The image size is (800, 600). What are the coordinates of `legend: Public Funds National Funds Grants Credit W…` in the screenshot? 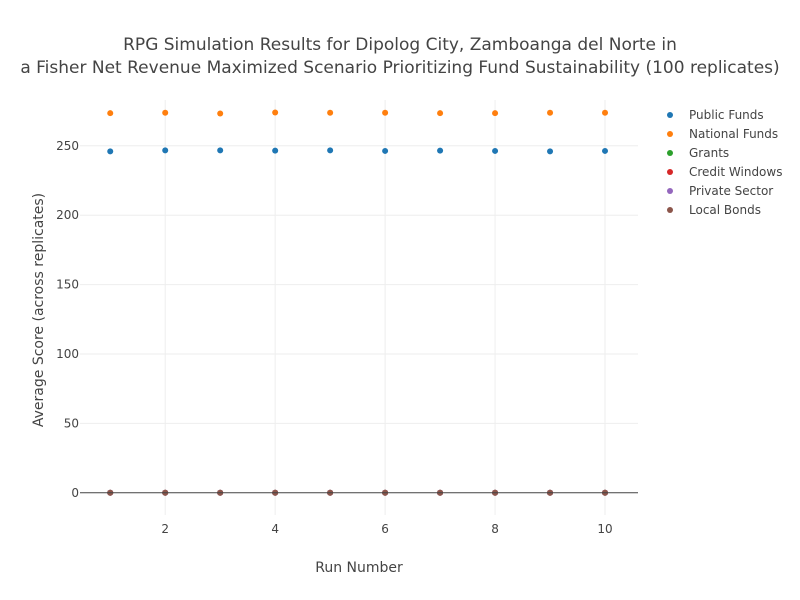 It's located at (724, 162).